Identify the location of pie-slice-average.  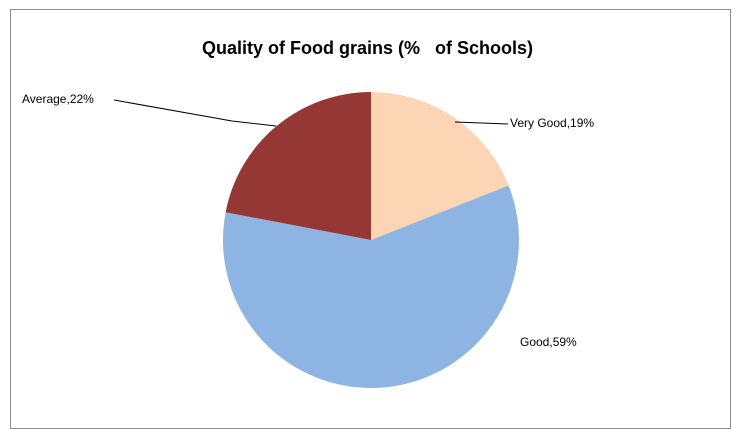
(298, 166).